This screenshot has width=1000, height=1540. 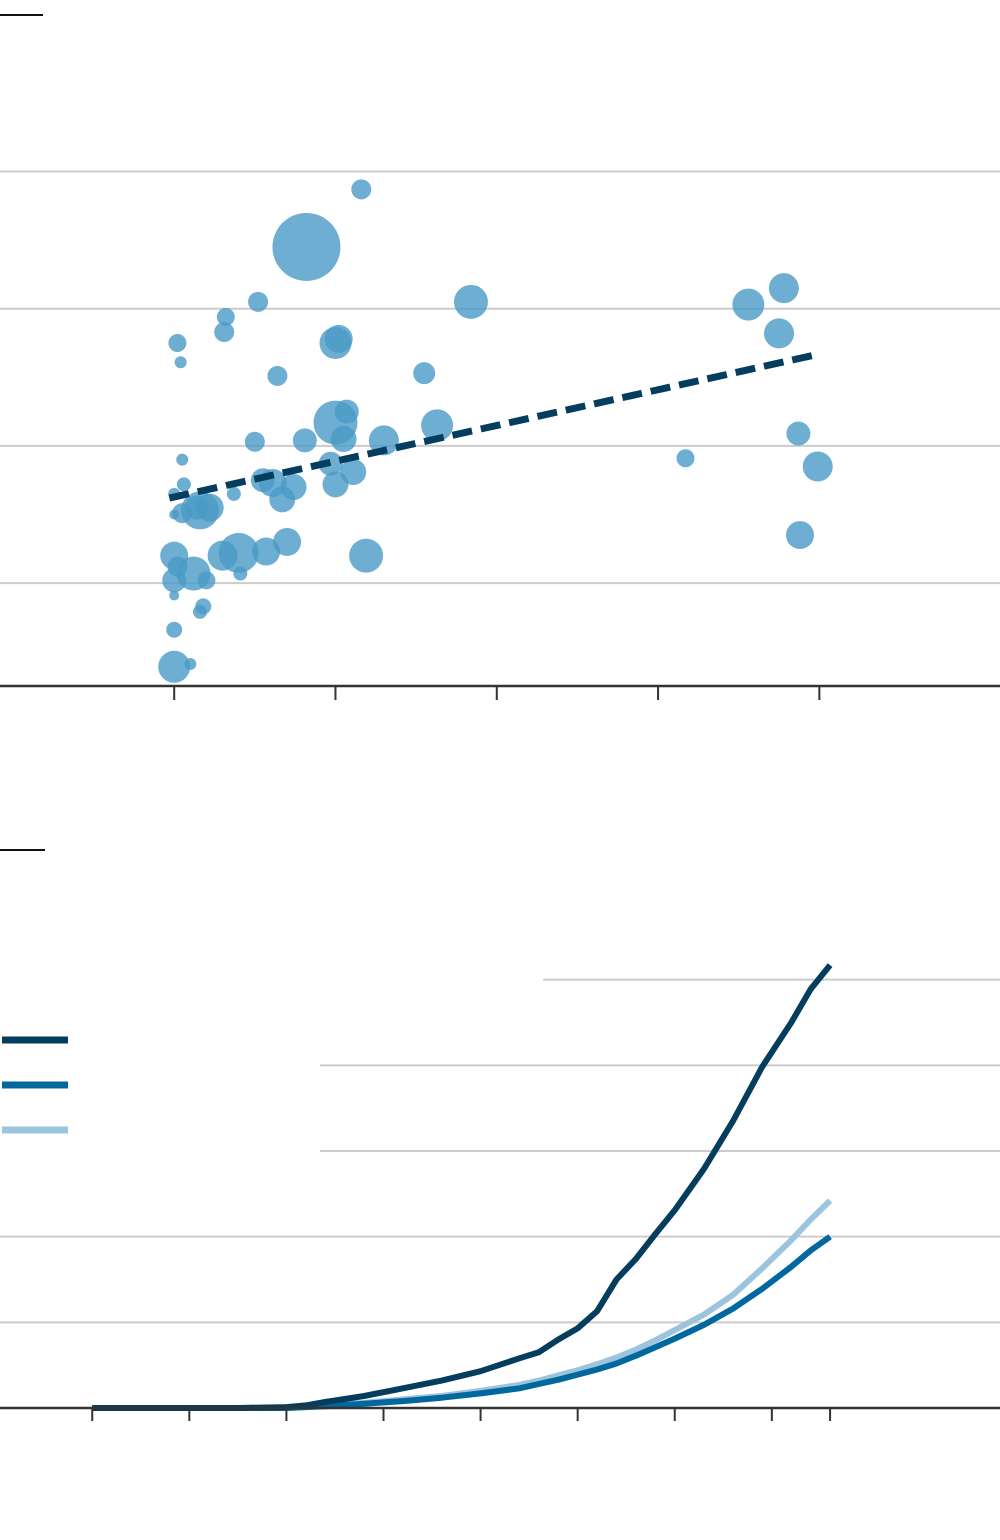 What do you see at coordinates (461, 1414) in the screenshot?
I see `bottom-chart-x-ticks` at bounding box center [461, 1414].